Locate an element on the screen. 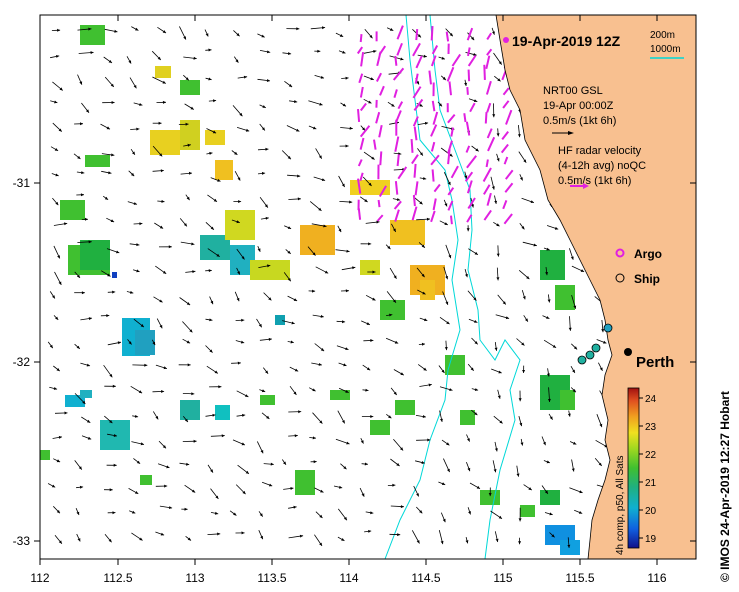 Image resolution: width=739 pixels, height=592 pixels. x-tick-label: 114.5 is located at coordinates (425, 578).